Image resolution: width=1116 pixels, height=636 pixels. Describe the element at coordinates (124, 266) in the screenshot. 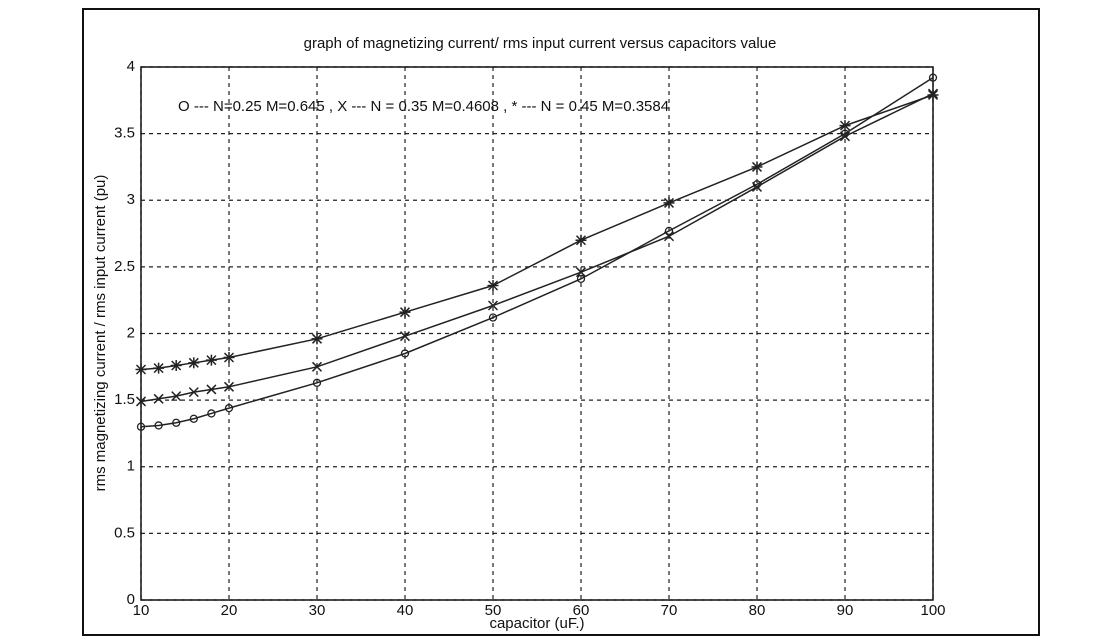

I see `y-tick-label: 2.5` at that location.